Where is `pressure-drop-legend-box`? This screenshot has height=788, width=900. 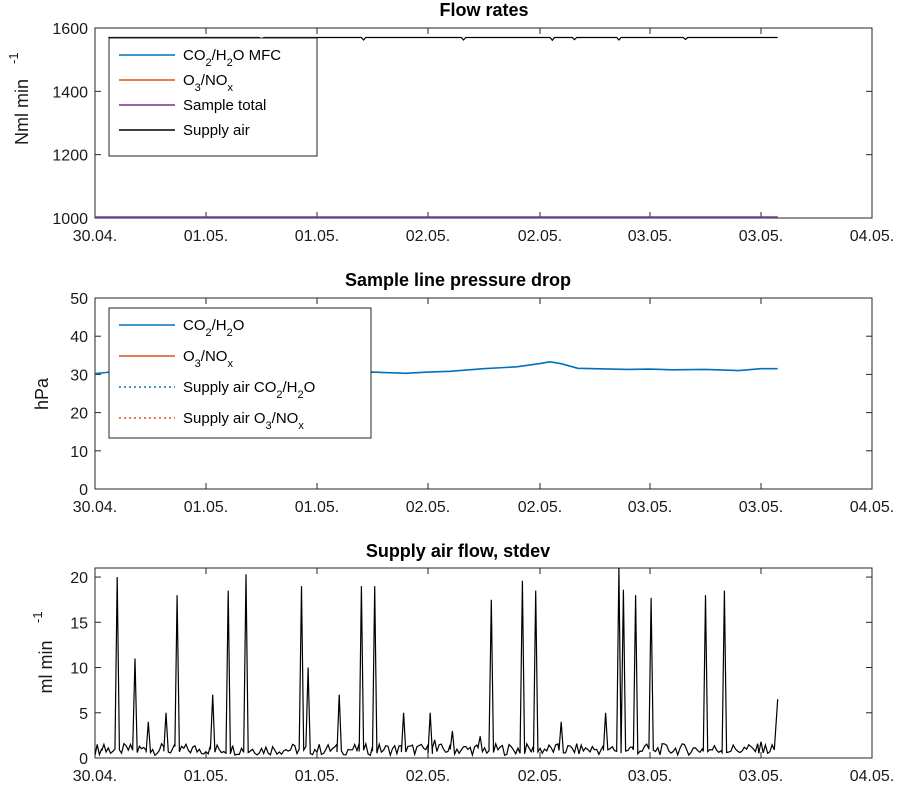
pressure-drop-legend-box is located at coordinates (240, 373).